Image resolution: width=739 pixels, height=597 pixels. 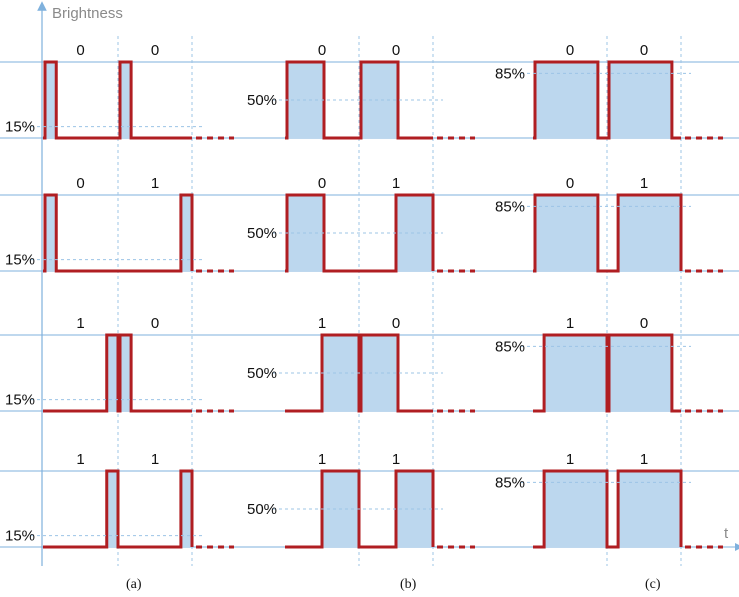 I want to click on row-0-col-c-bit-label-1: 0, so click(x=644, y=50).